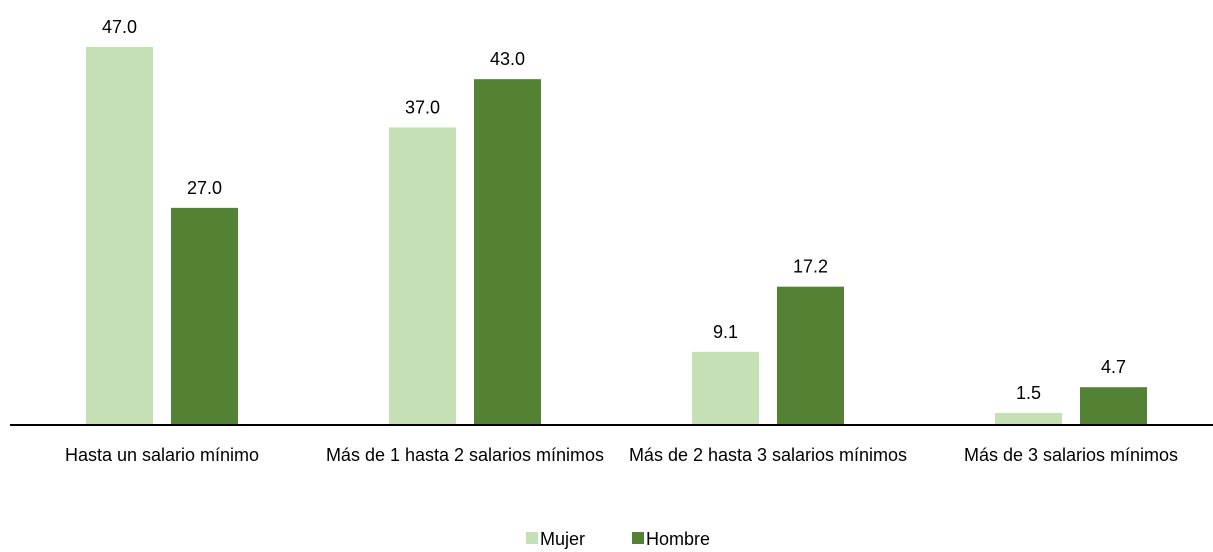  Describe the element at coordinates (678, 539) in the screenshot. I see `legend-label: Hombre` at that location.